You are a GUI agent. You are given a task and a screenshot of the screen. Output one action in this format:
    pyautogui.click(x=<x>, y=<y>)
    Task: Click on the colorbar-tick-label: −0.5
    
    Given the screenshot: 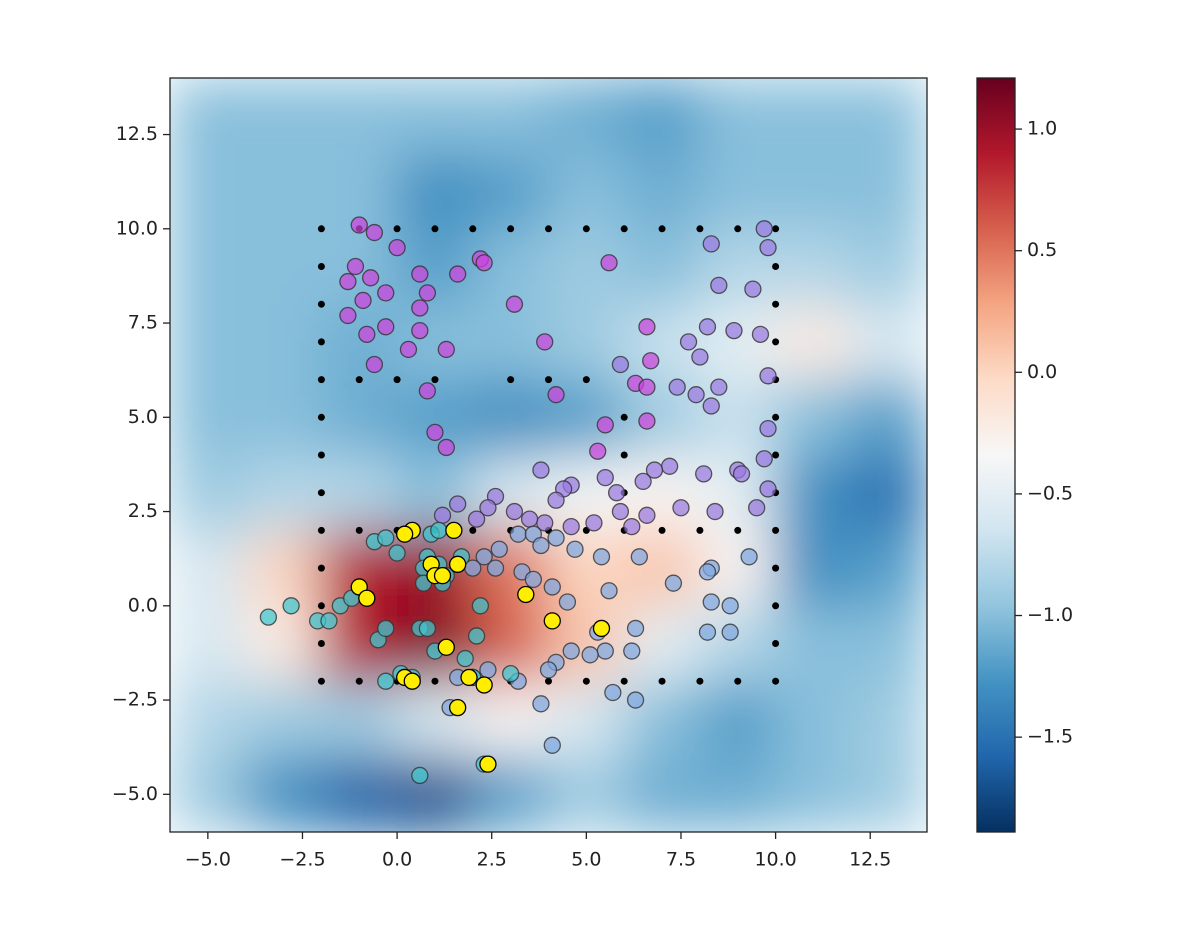 What is the action you would take?
    pyautogui.click(x=1050, y=493)
    